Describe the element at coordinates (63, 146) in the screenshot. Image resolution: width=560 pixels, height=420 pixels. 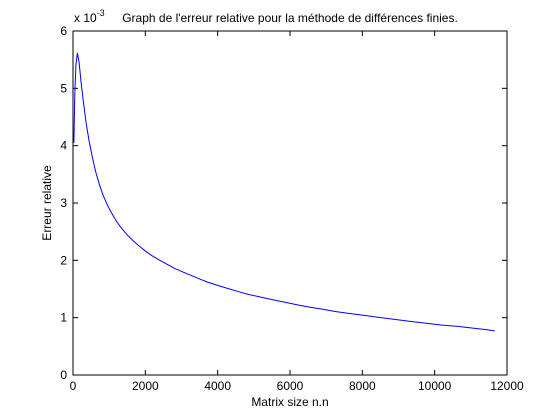
I see `y-tick-label: 4` at that location.